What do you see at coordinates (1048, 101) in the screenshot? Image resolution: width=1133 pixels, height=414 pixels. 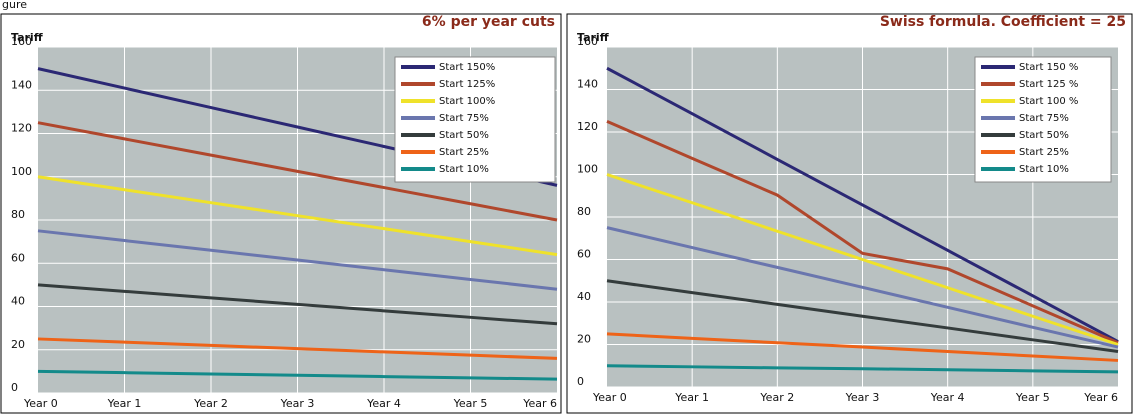 I see `legend-label: Start 100 %` at bounding box center [1048, 101].